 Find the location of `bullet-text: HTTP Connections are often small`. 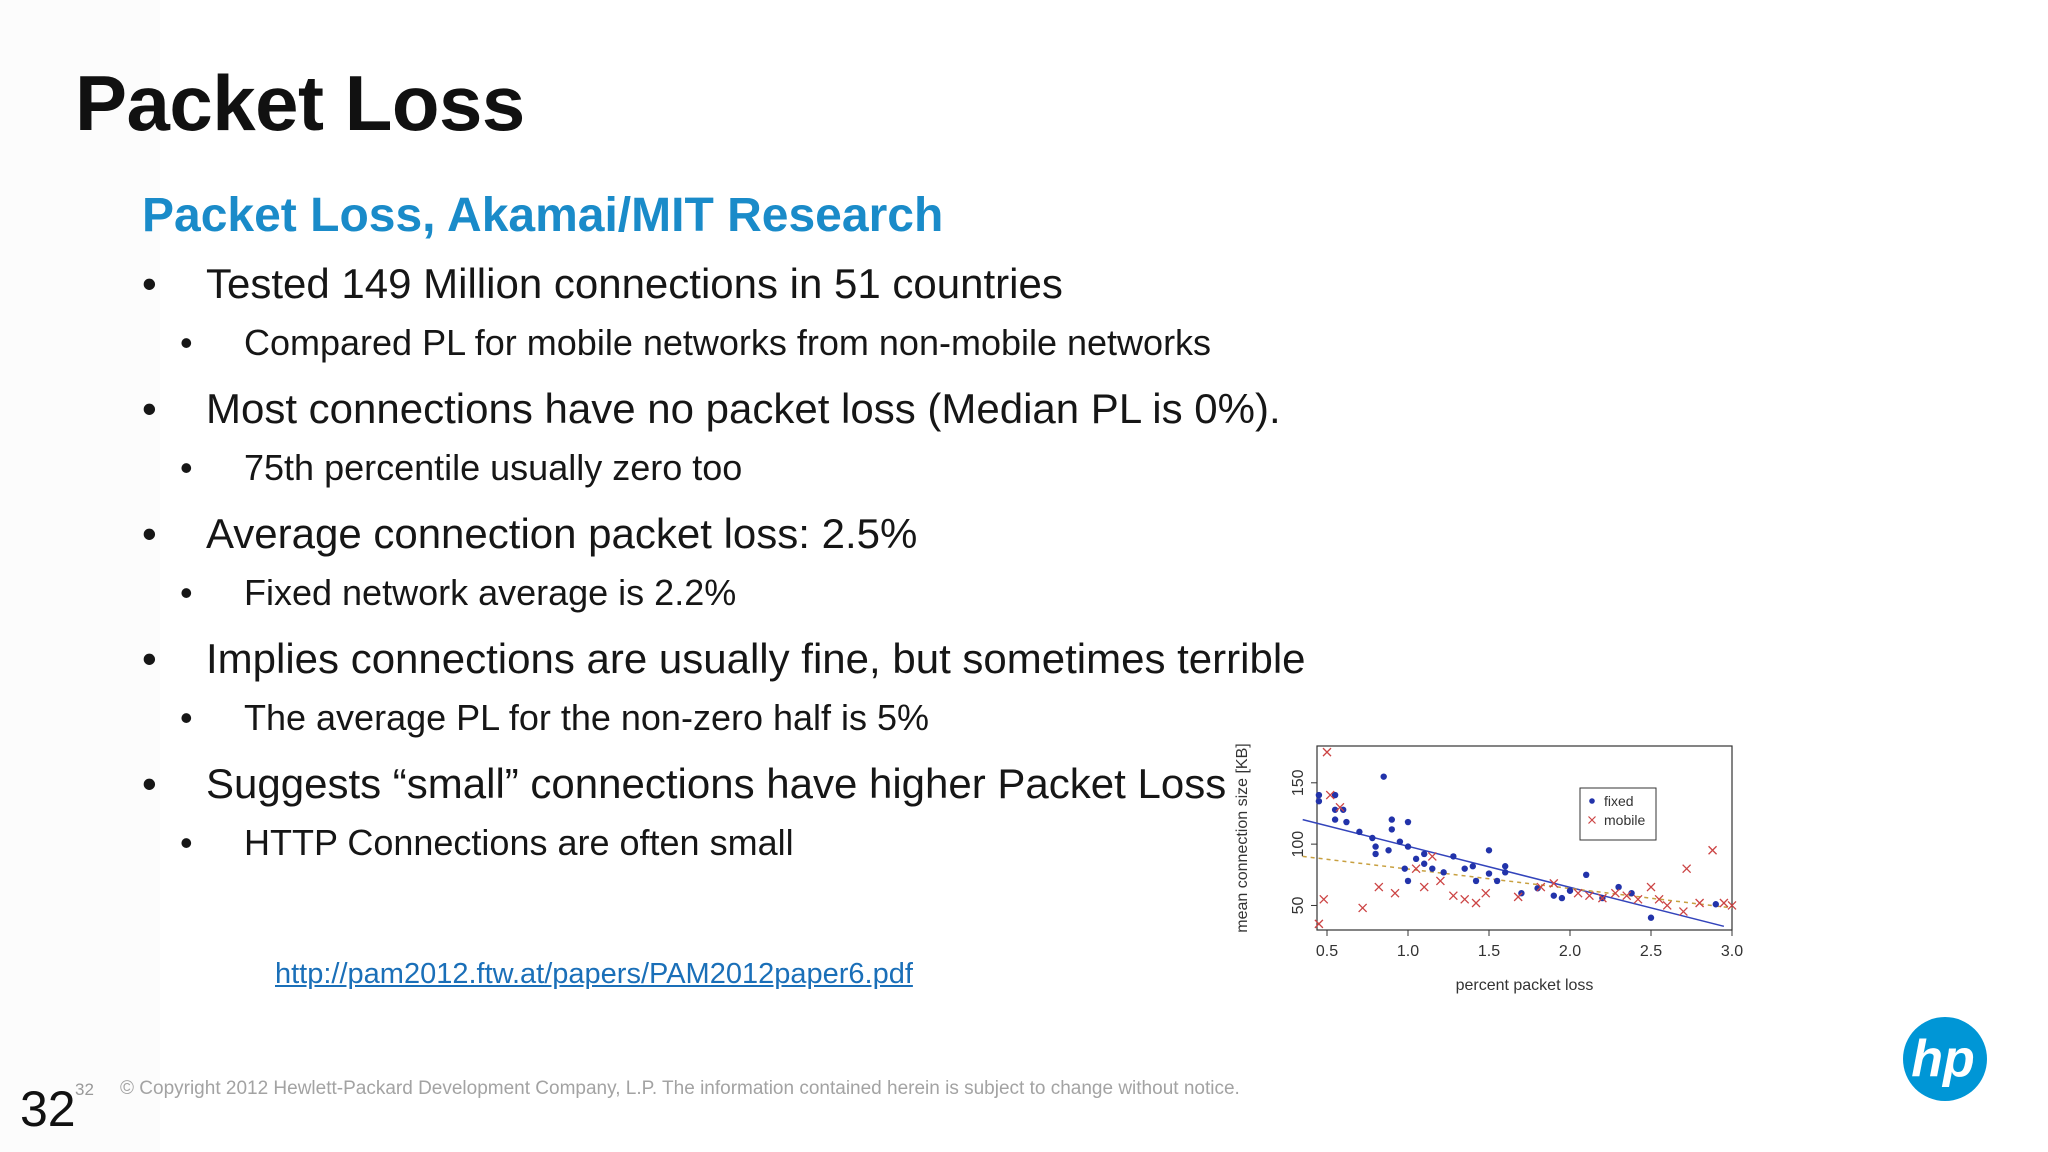

bullet-text: HTTP Connections are often small is located at coordinates (519, 842).